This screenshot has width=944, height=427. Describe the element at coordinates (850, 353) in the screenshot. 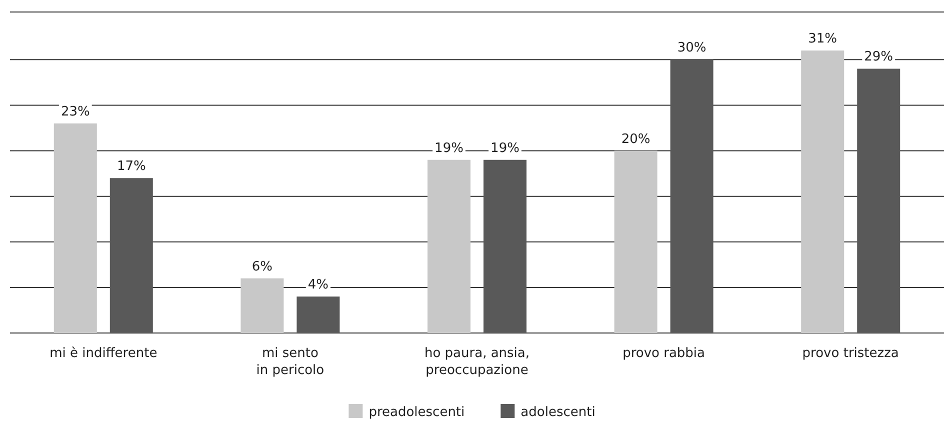

I see `x-tick-label: provo tristezza` at that location.